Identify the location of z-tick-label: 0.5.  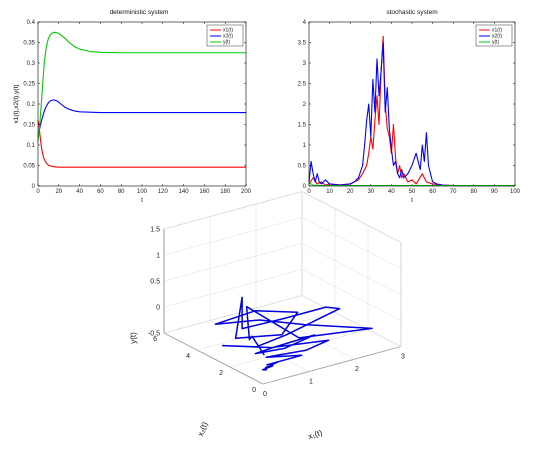
(155, 282).